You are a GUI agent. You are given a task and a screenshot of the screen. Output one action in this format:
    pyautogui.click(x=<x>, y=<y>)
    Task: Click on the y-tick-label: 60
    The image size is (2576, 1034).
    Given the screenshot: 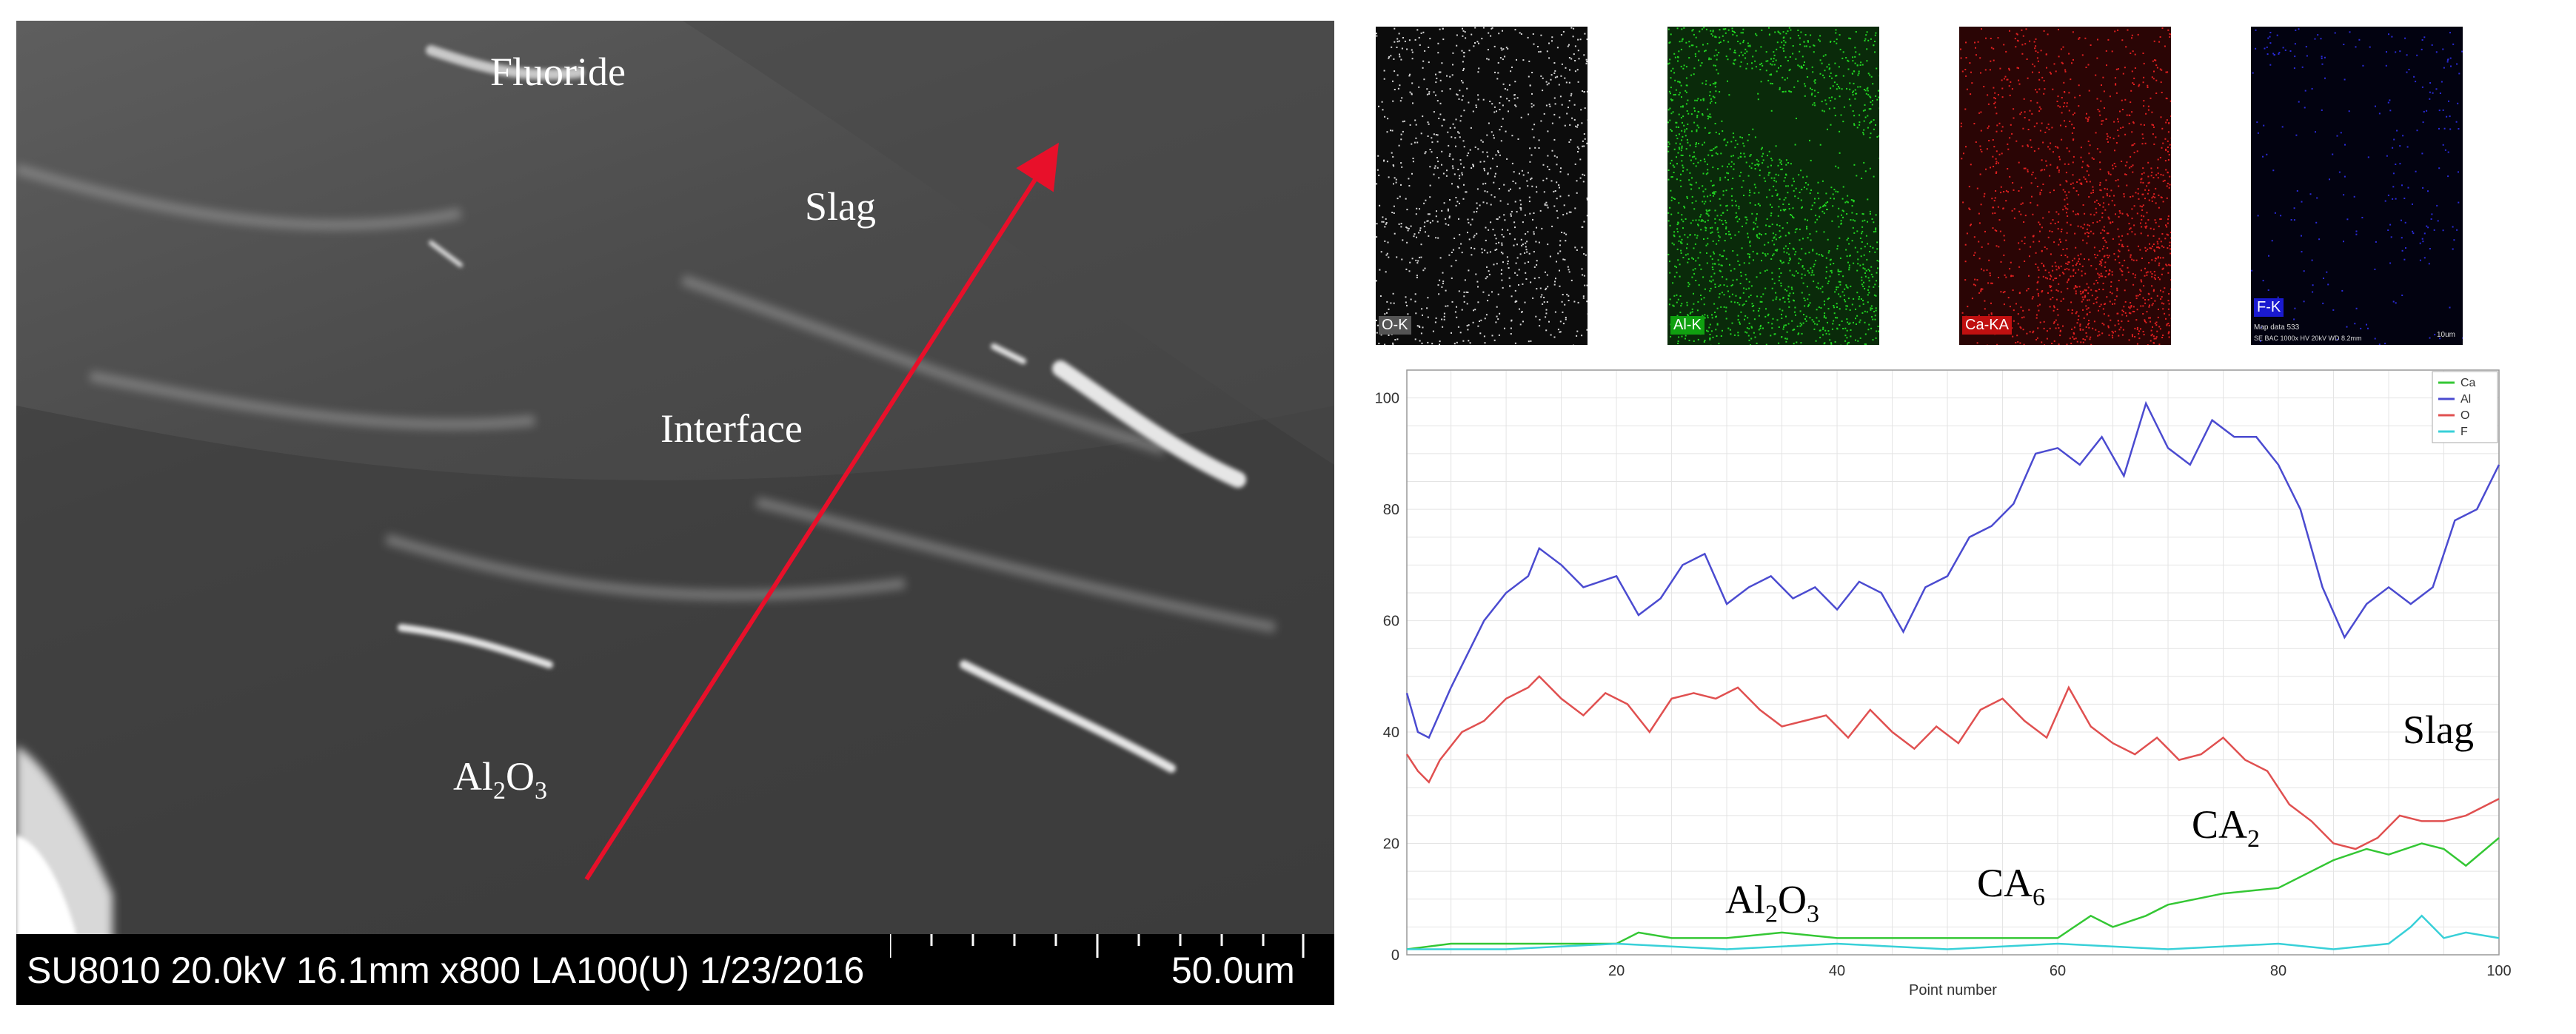 What is the action you would take?
    pyautogui.click(x=1391, y=622)
    